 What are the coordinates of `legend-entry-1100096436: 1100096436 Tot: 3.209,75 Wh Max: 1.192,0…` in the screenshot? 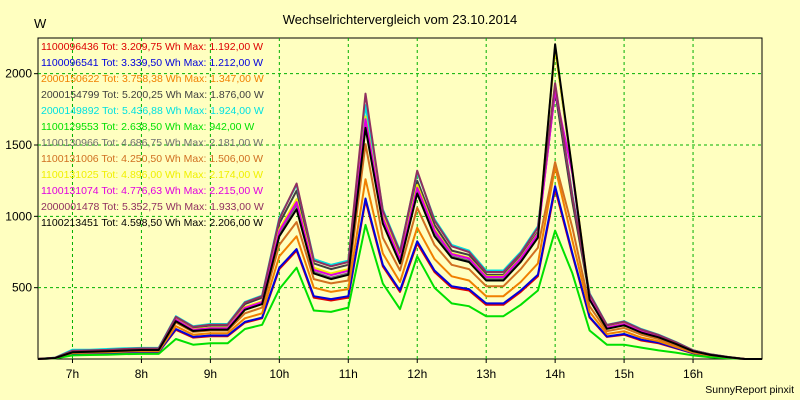 It's located at (152, 47).